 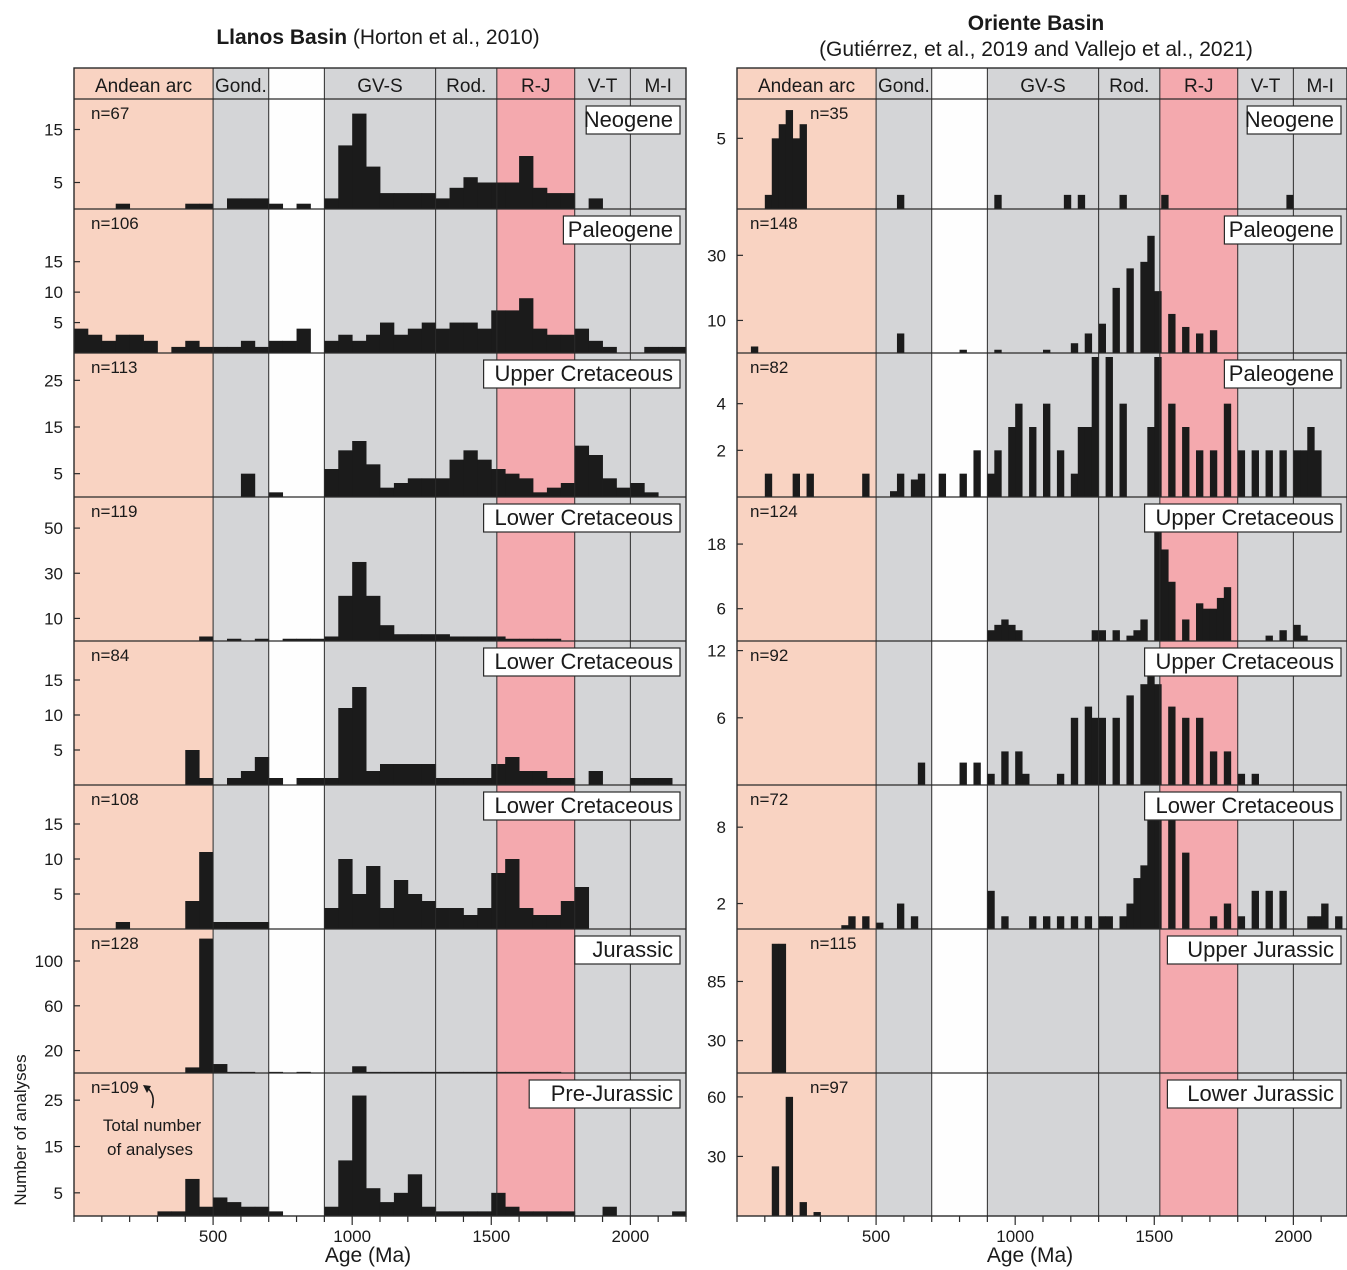 What do you see at coordinates (769, 655) in the screenshot?
I see `n-count-label: n=92` at bounding box center [769, 655].